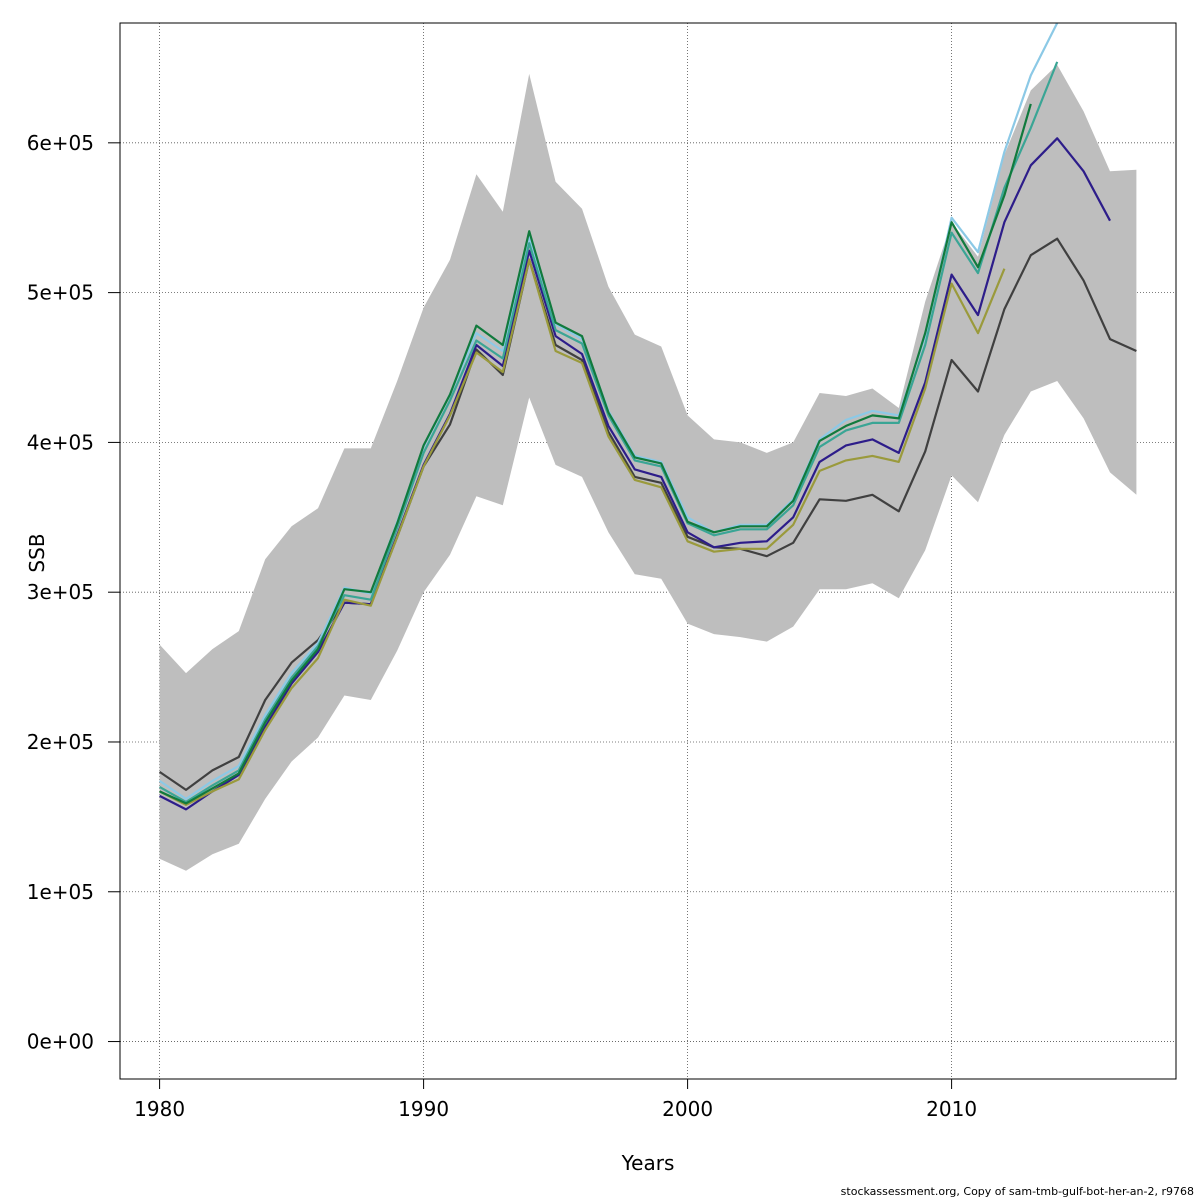 This screenshot has width=1200, height=1200. Describe the element at coordinates (159, 1109) in the screenshot. I see `x-tick-label: 1980` at that location.